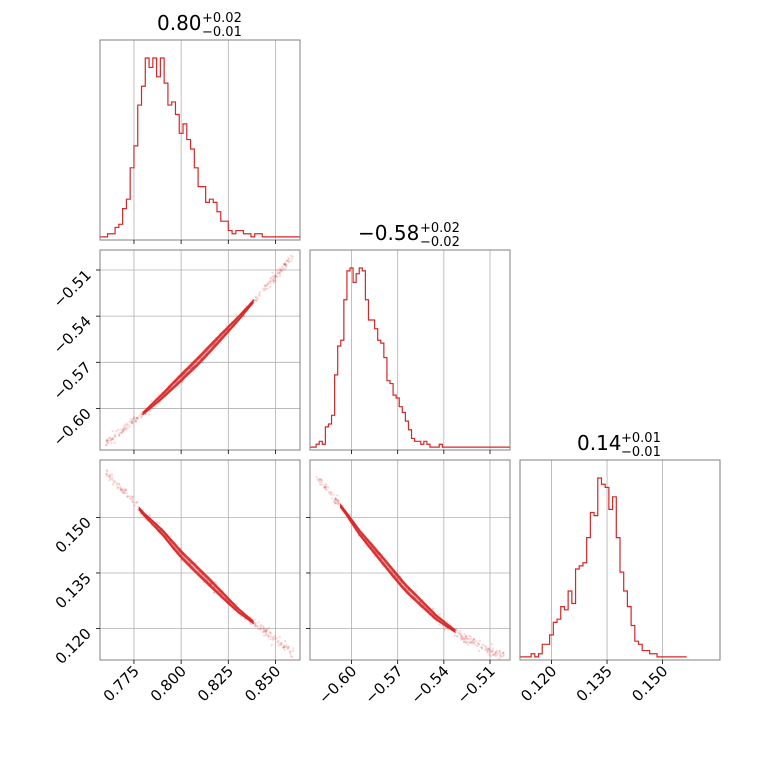 Image resolution: width=760 pixels, height=760 pixels. What do you see at coordinates (641, 452) in the screenshot?
I see `title-minus: −0.01` at bounding box center [641, 452].